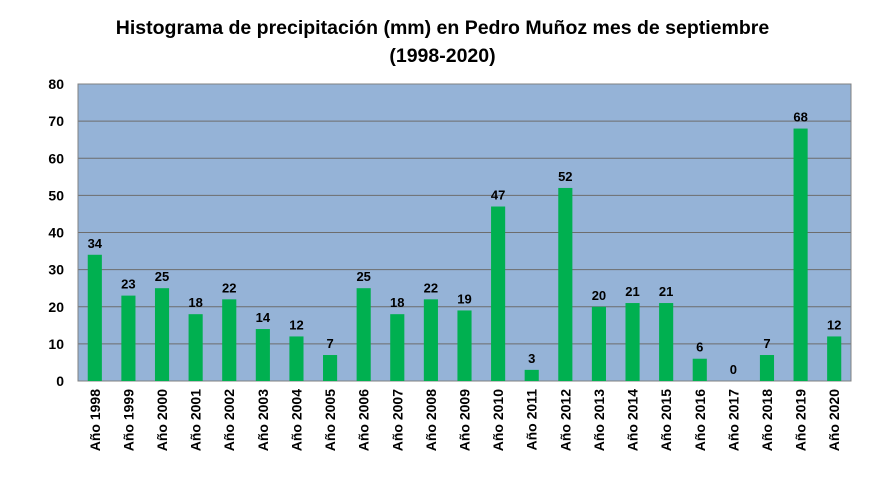 The width and height of the screenshot is (885, 484). What do you see at coordinates (801, 420) in the screenshot?
I see `x-tick-label: Año 2019` at bounding box center [801, 420].